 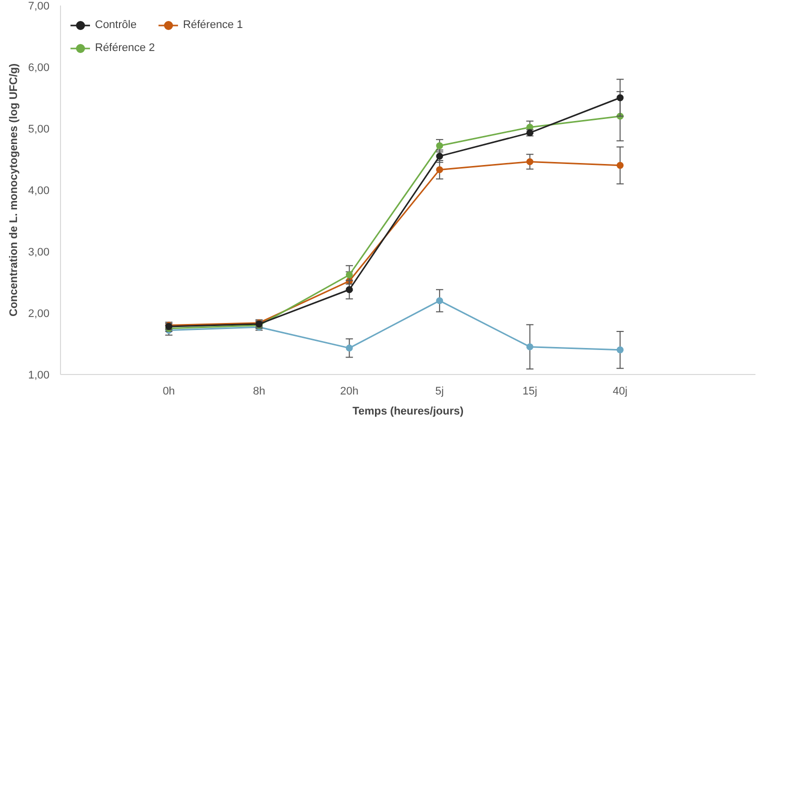 What do you see at coordinates (39, 130) in the screenshot?
I see `y-tick-label: 5,00` at bounding box center [39, 130].